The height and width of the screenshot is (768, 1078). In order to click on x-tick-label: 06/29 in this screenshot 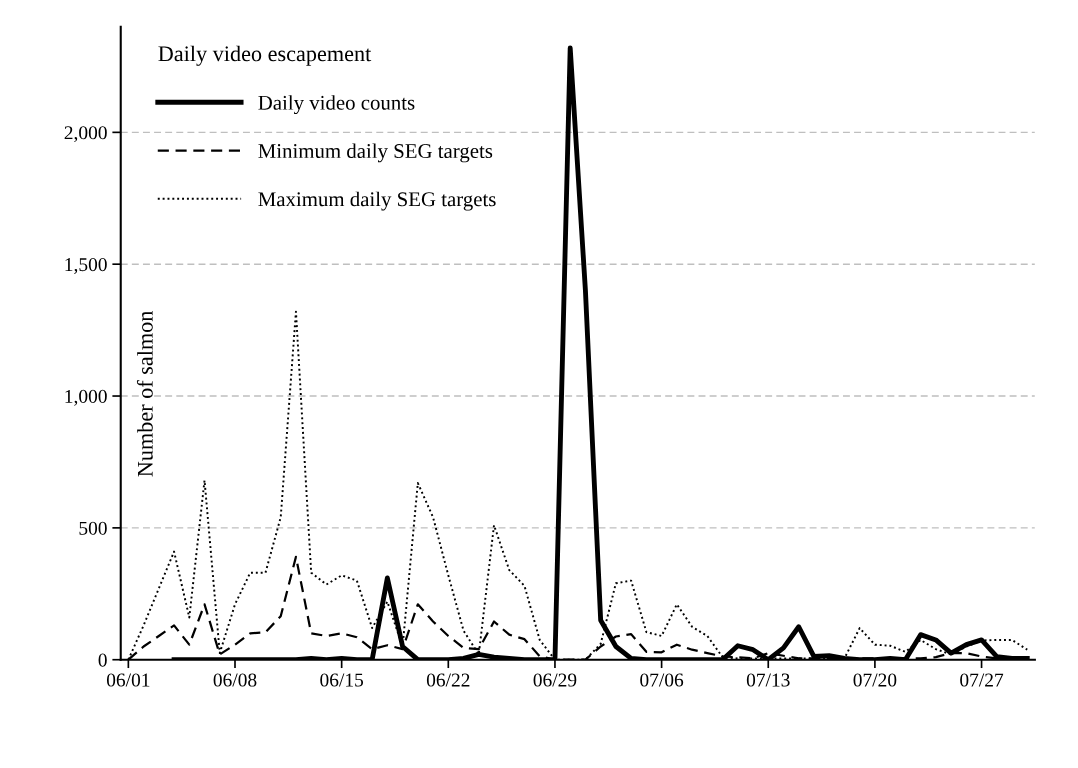, I will do `click(555, 680)`.